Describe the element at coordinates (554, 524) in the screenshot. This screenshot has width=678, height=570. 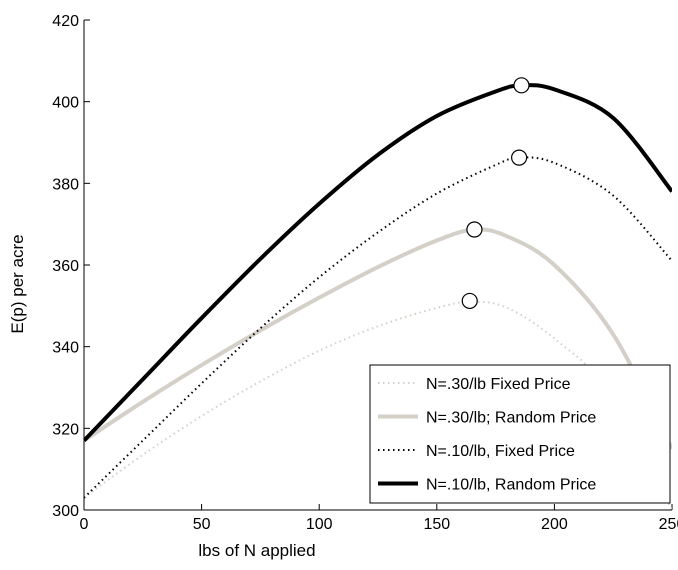
I see `x-tick-label: 200` at that location.